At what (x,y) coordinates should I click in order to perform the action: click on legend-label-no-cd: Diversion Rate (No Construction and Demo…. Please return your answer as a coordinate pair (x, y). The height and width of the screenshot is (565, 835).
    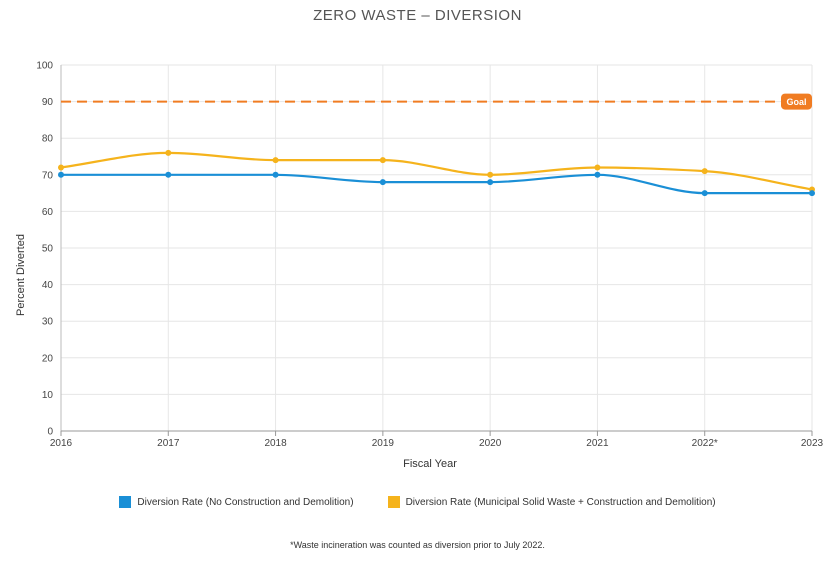
    Looking at the image, I should click on (245, 502).